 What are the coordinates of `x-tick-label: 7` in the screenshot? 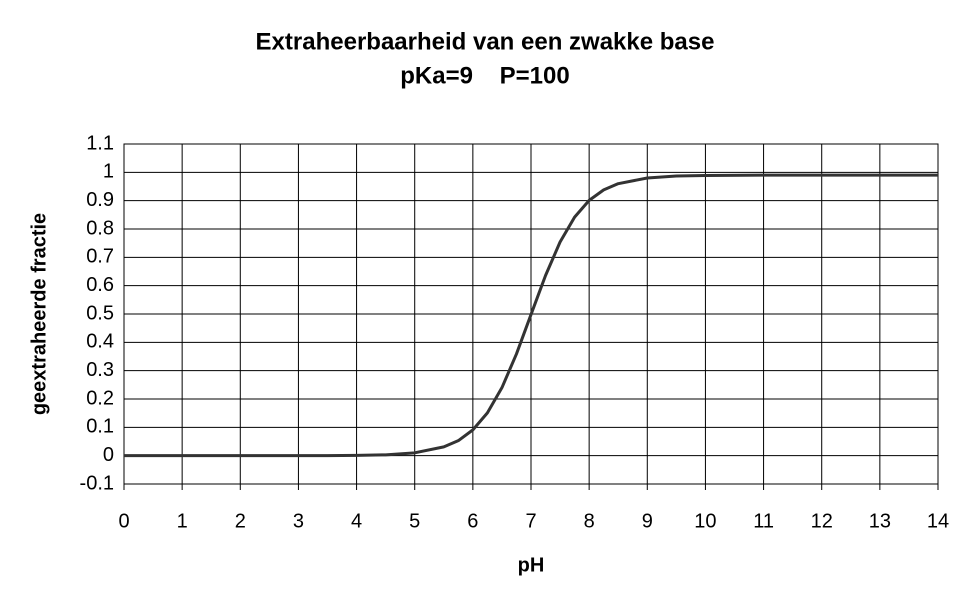 It's located at (530, 521).